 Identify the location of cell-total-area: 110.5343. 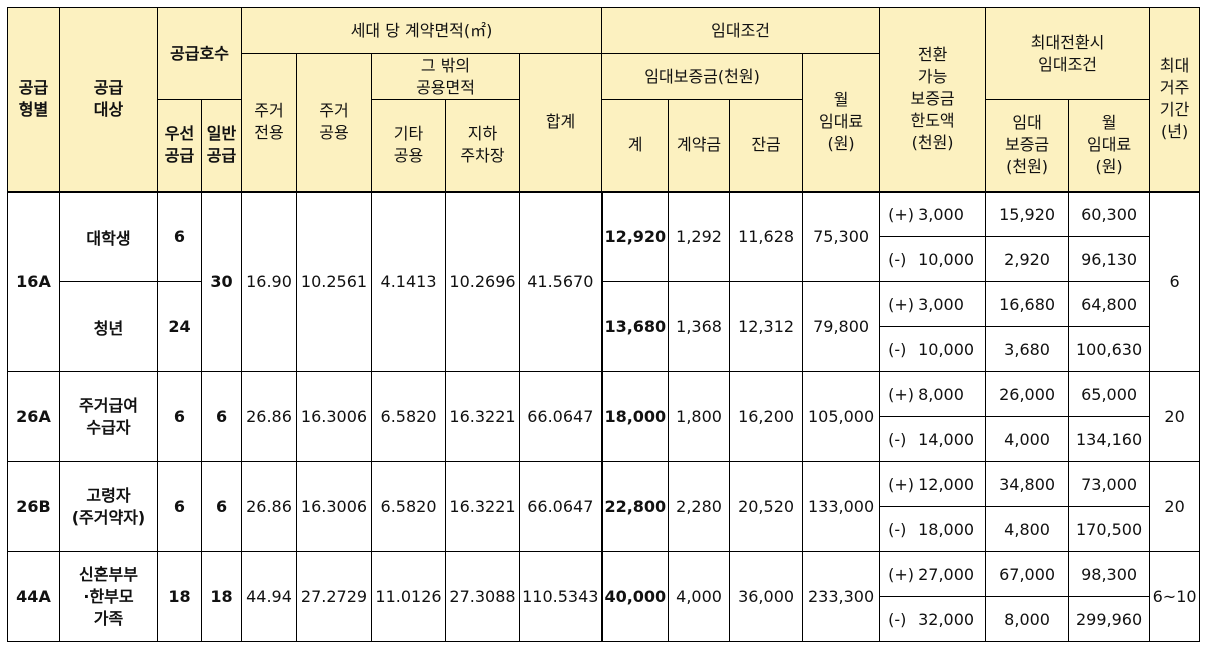
(561, 596).